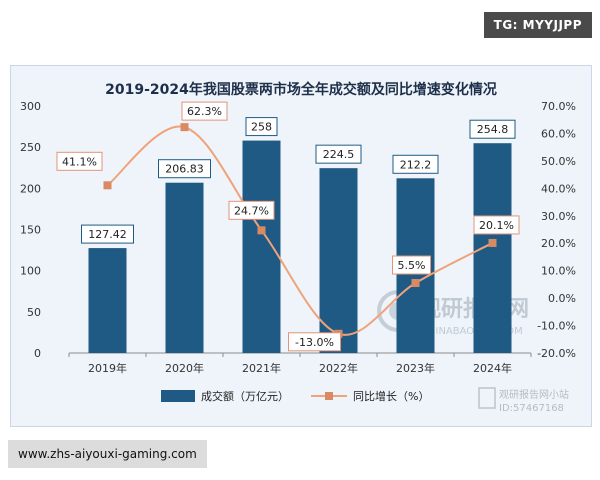 The height and width of the screenshot is (480, 600). Describe the element at coordinates (562, 298) in the screenshot. I see `y-right-tick-label: 0.0%` at that location.